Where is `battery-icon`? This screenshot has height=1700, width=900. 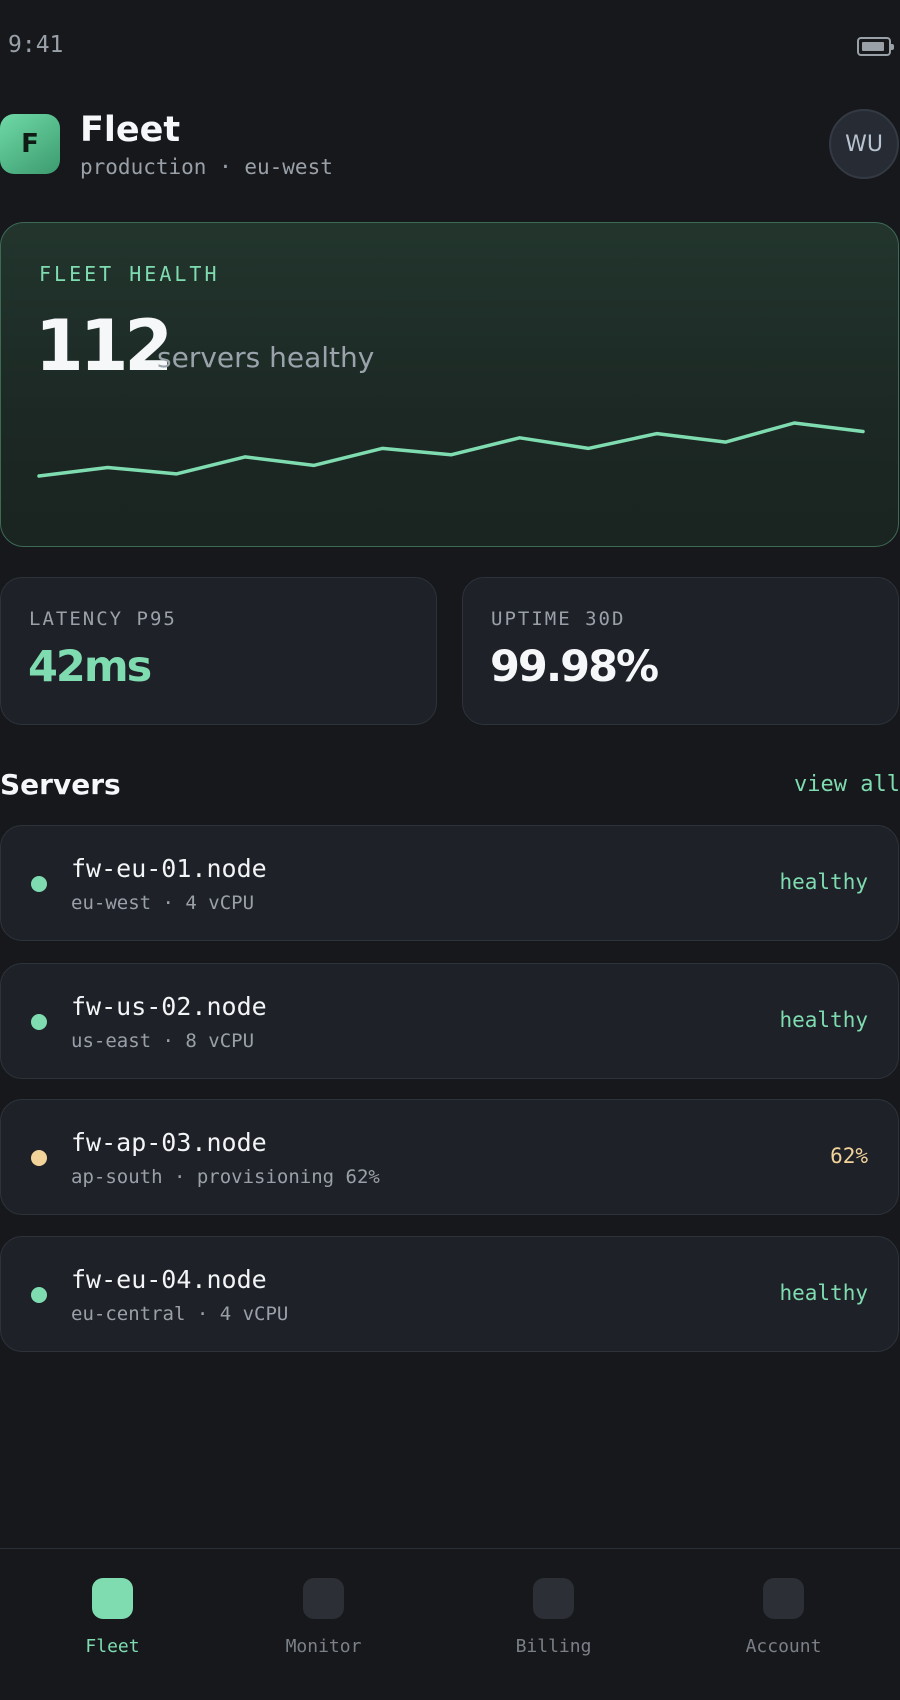 battery-icon is located at coordinates (875, 46).